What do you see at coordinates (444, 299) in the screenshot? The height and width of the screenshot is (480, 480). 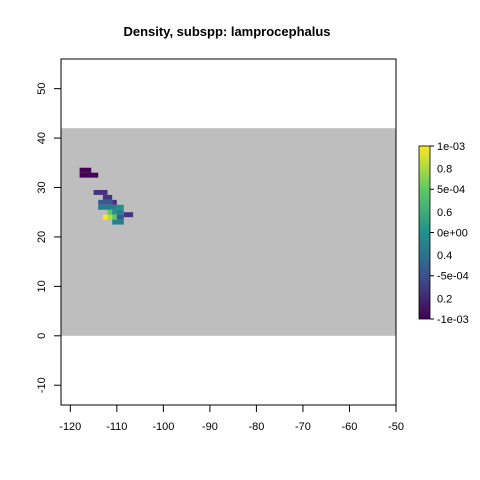 I see `colorbar-value-label: 0.2` at bounding box center [444, 299].